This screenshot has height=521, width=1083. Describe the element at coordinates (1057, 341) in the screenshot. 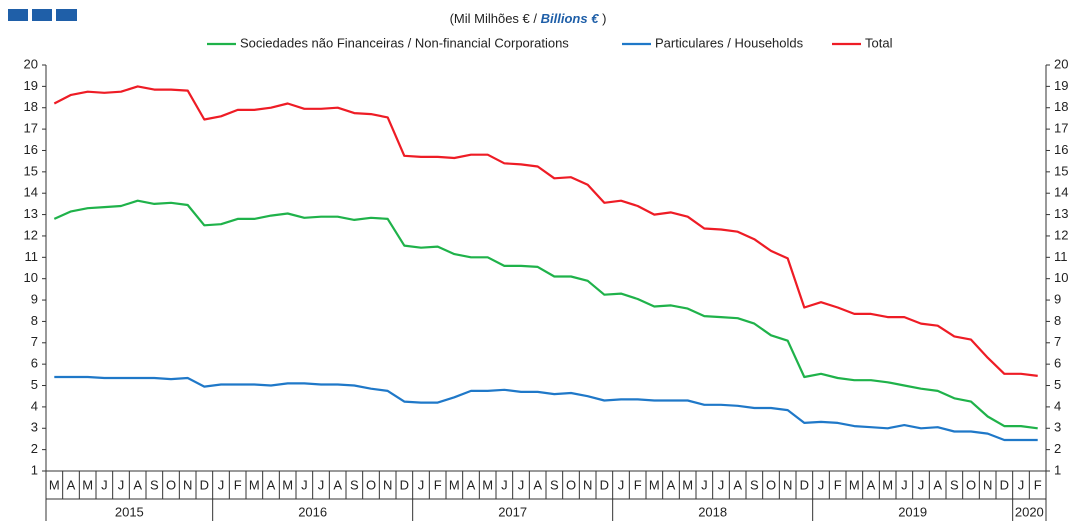

I see `y2-tick-label: 7` at that location.